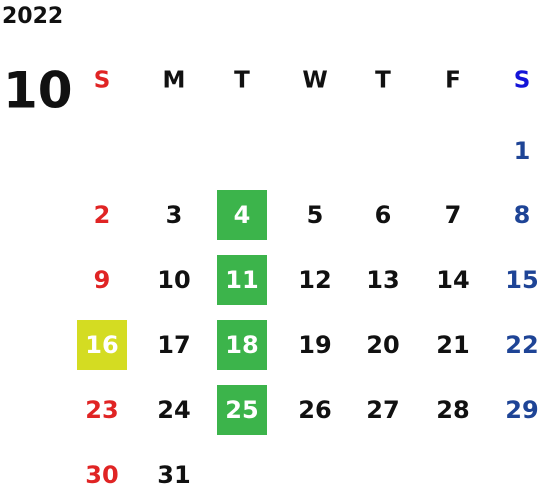  I want to click on day-number: 24, so click(173, 410).